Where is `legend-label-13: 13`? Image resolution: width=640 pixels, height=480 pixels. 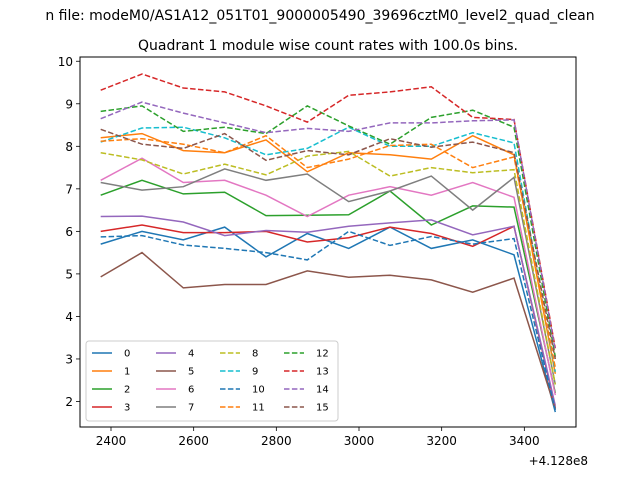
legend-label-13: 13 is located at coordinates (322, 372).